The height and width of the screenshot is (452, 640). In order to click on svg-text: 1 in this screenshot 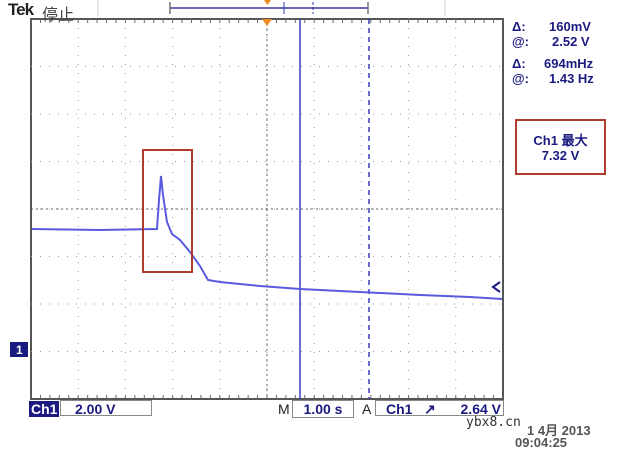, I will do `click(19, 350)`.